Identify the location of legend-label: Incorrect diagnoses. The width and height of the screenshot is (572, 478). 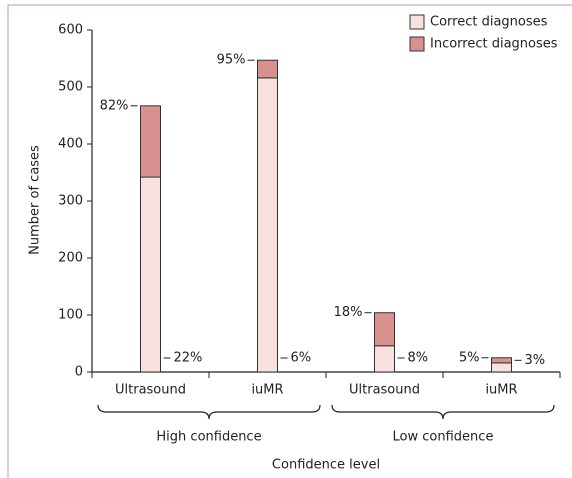
(494, 44).